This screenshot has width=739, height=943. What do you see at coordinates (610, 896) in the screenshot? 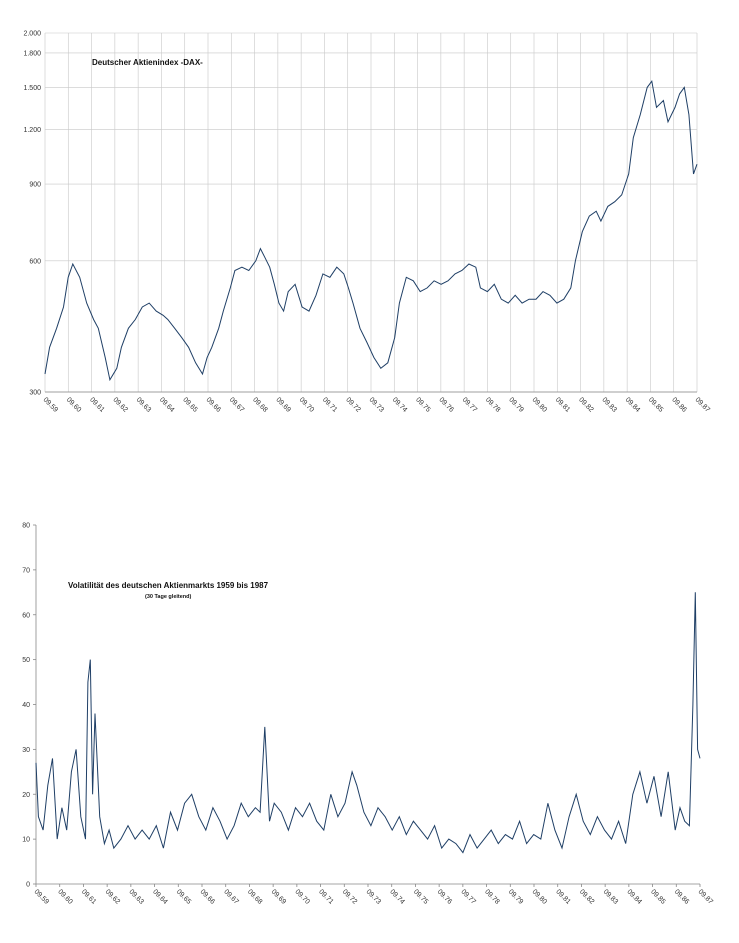
I see `volatility-x-tick-label: 09.83` at bounding box center [610, 896].